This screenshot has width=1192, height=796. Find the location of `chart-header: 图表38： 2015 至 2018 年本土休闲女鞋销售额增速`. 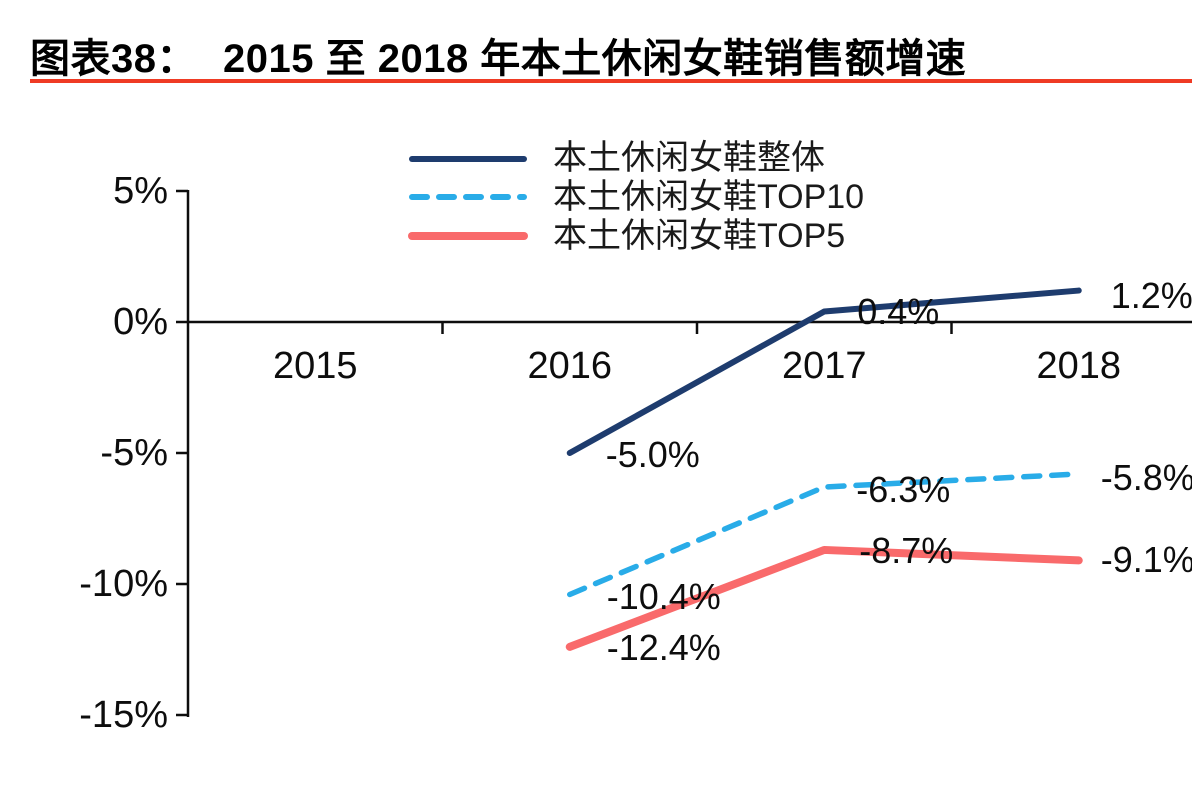

chart-header: 图表38： 2015 至 2018 年本土休闲女鞋销售额增速 is located at coordinates (611, 55).